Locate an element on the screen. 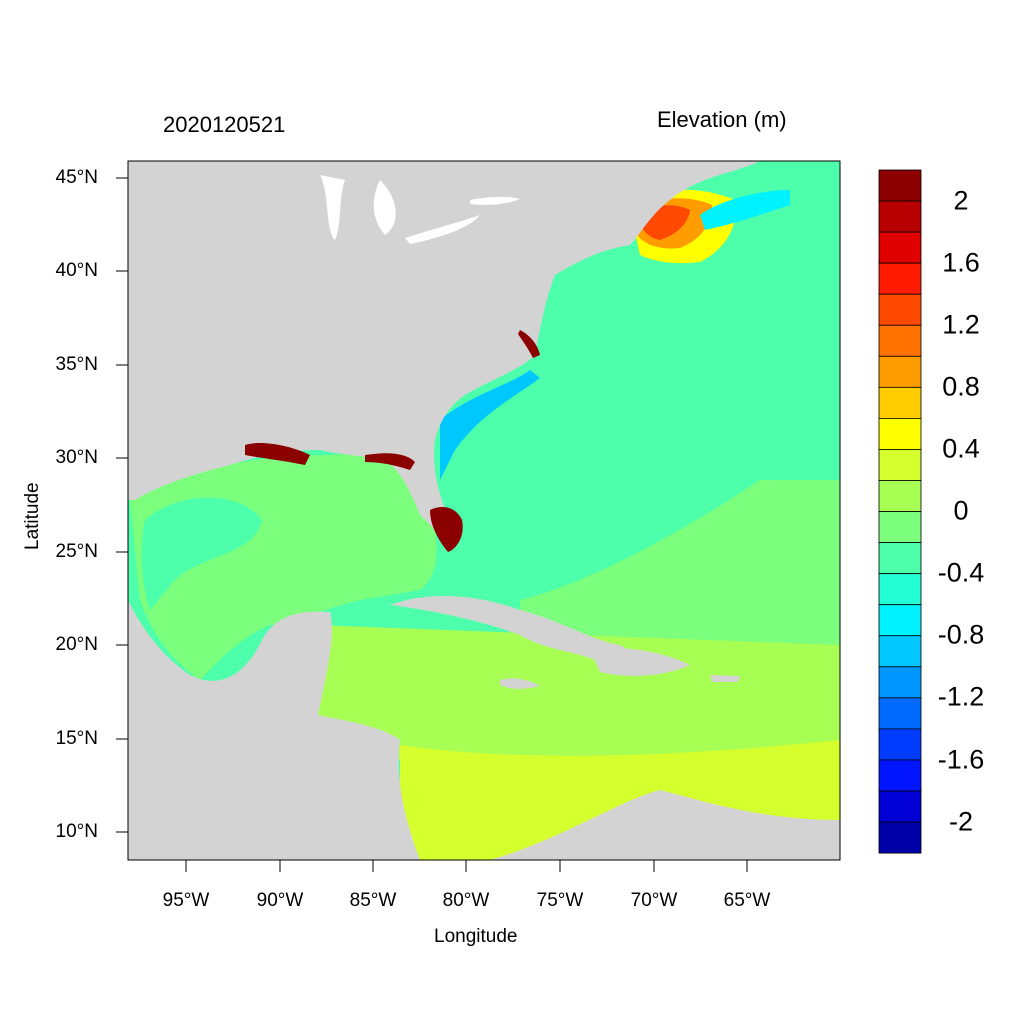 This screenshot has height=1024, width=1024. lon-tick-marks is located at coordinates (466, 866).